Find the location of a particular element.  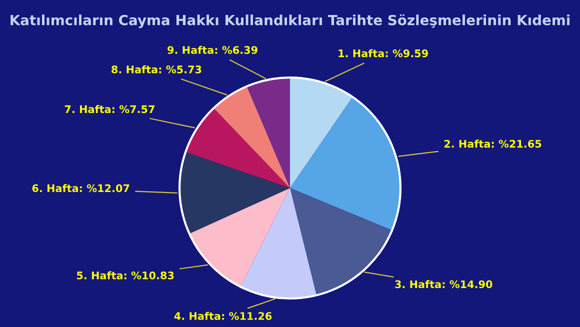

slice-label: 4. Hafta: %11.26 is located at coordinates (223, 316).